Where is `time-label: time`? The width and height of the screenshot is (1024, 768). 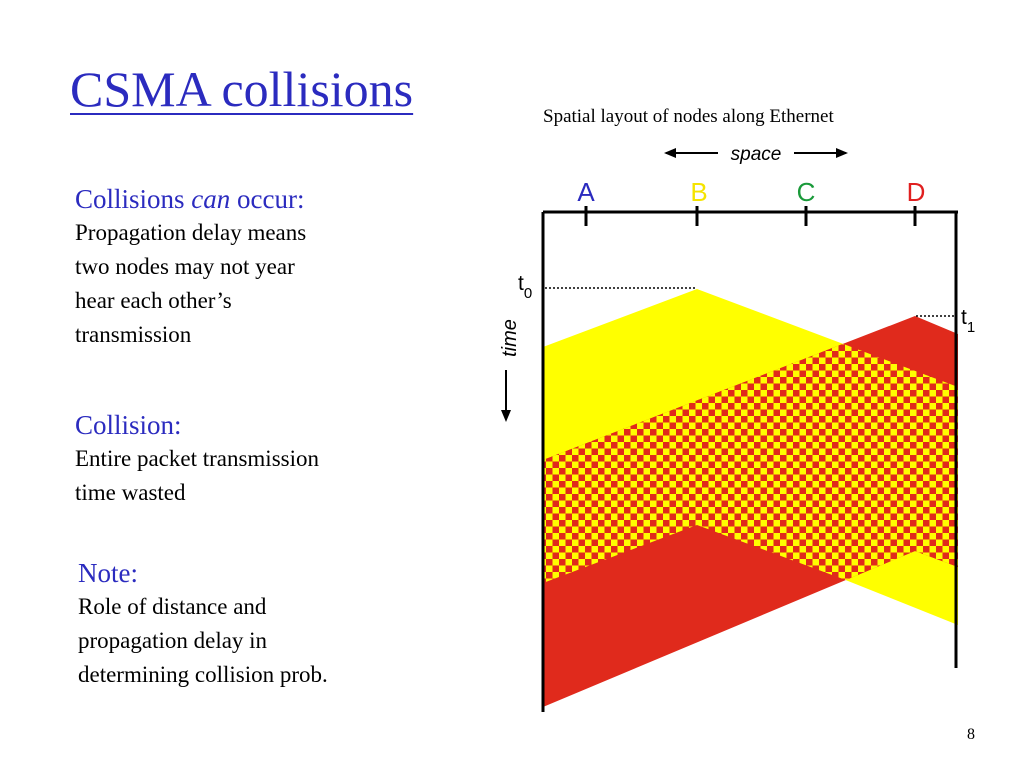 time-label: time is located at coordinates (510, 338).